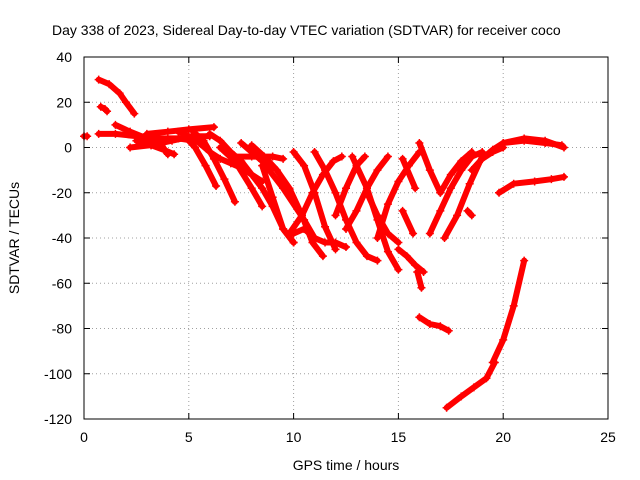 This screenshot has width=640, height=480. I want to click on x-tick-label: 10, so click(294, 437).